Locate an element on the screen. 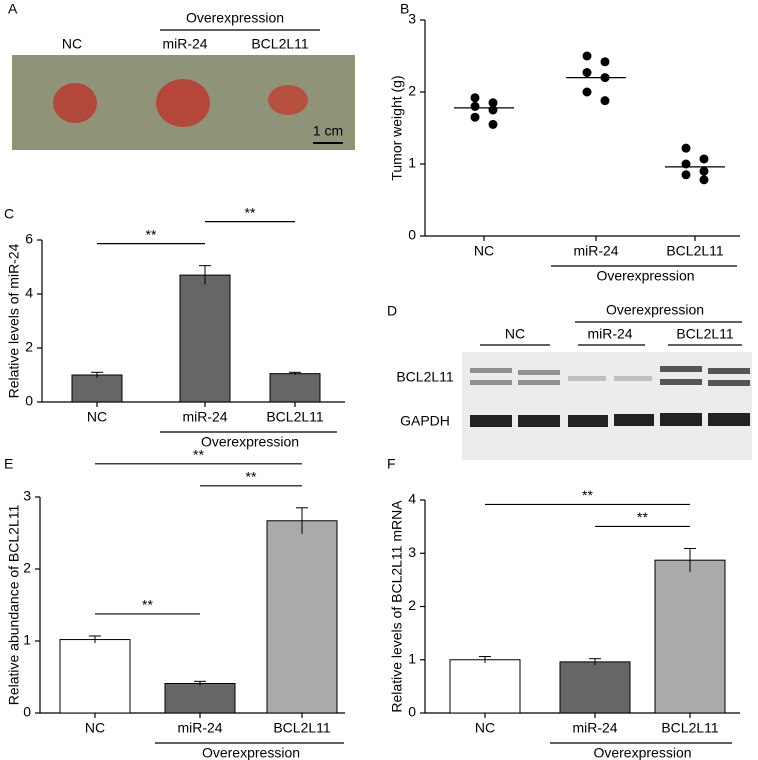  y-axis-title: Relative abundance of BCL2L11 is located at coordinates (14, 605).